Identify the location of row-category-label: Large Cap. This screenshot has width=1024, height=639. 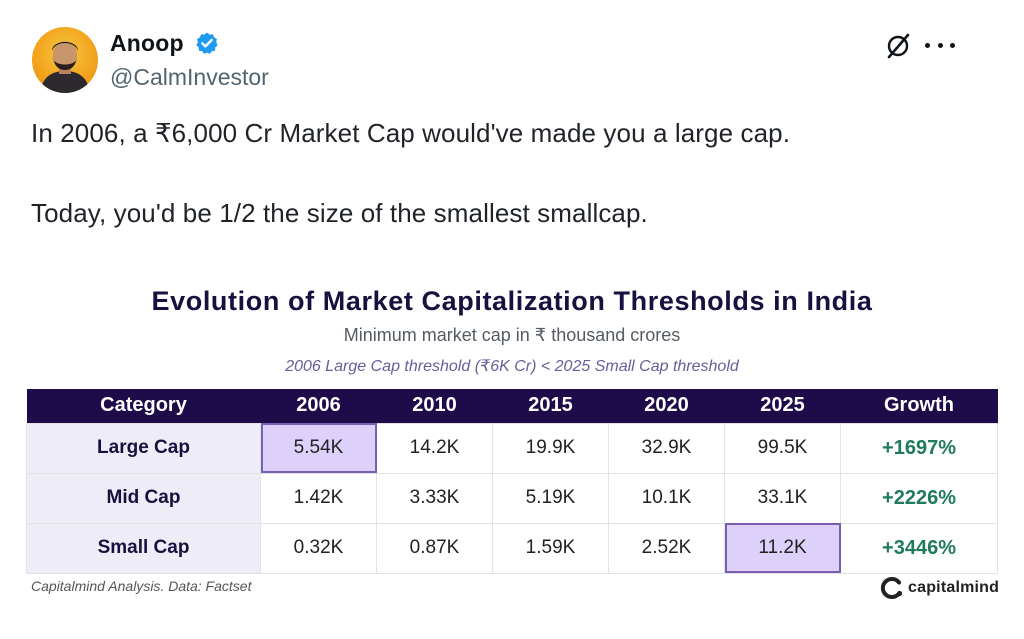
(143, 448).